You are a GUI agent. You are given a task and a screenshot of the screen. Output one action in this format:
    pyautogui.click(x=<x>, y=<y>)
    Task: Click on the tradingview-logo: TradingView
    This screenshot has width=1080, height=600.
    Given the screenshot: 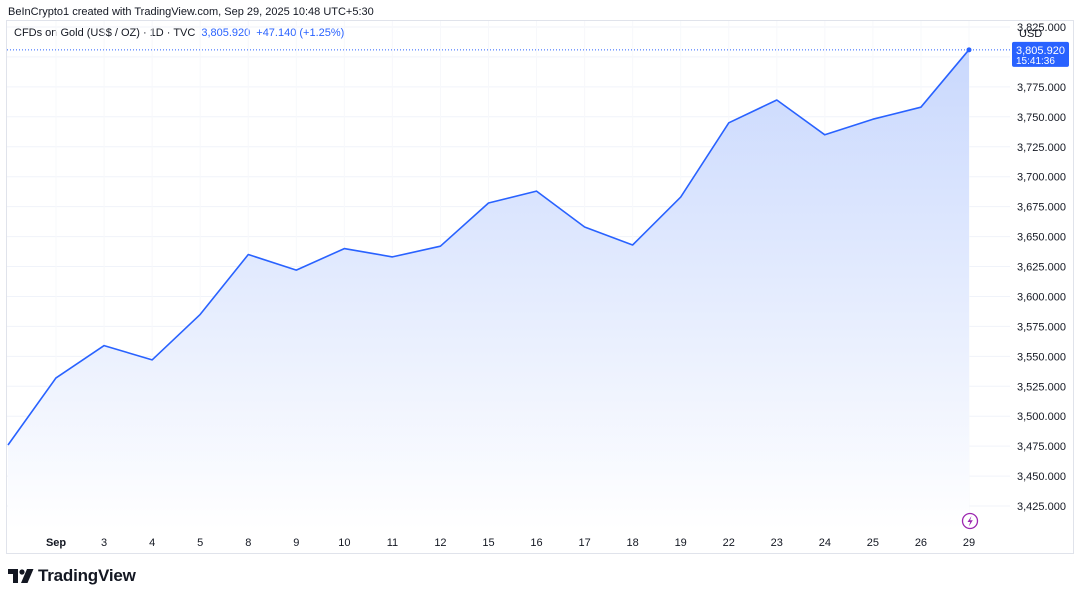 What is the action you would take?
    pyautogui.click(x=72, y=576)
    